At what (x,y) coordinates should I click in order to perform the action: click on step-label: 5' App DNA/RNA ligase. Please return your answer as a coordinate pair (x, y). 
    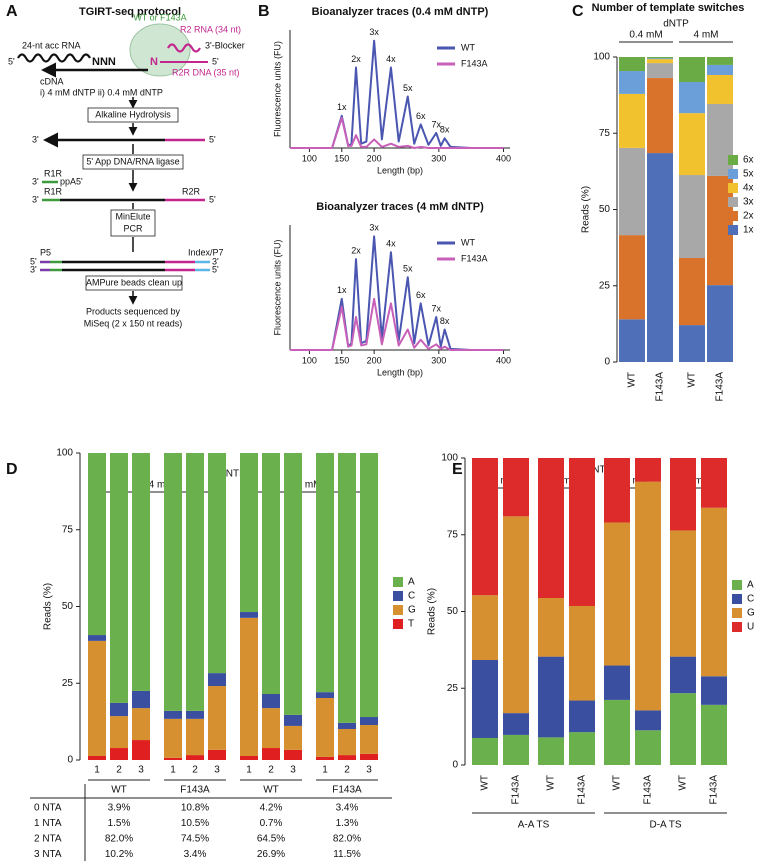
    Looking at the image, I should click on (132, 161).